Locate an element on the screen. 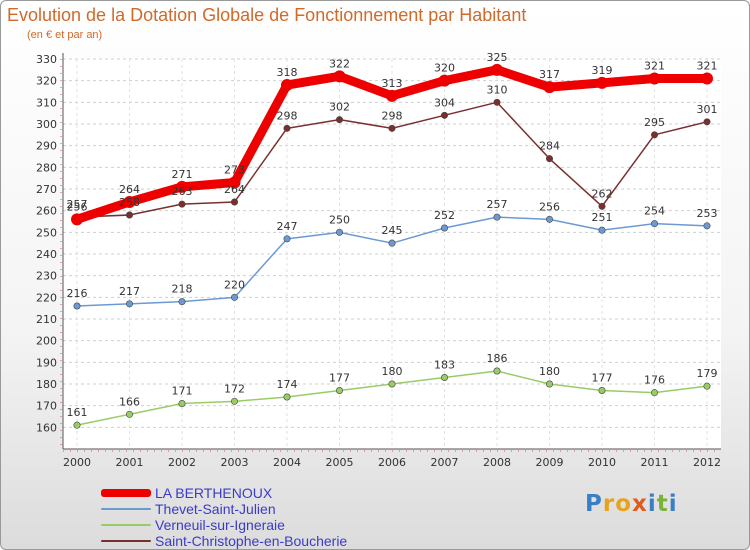 This screenshot has width=750, height=550. y-tick-label: 290 is located at coordinates (46, 146).